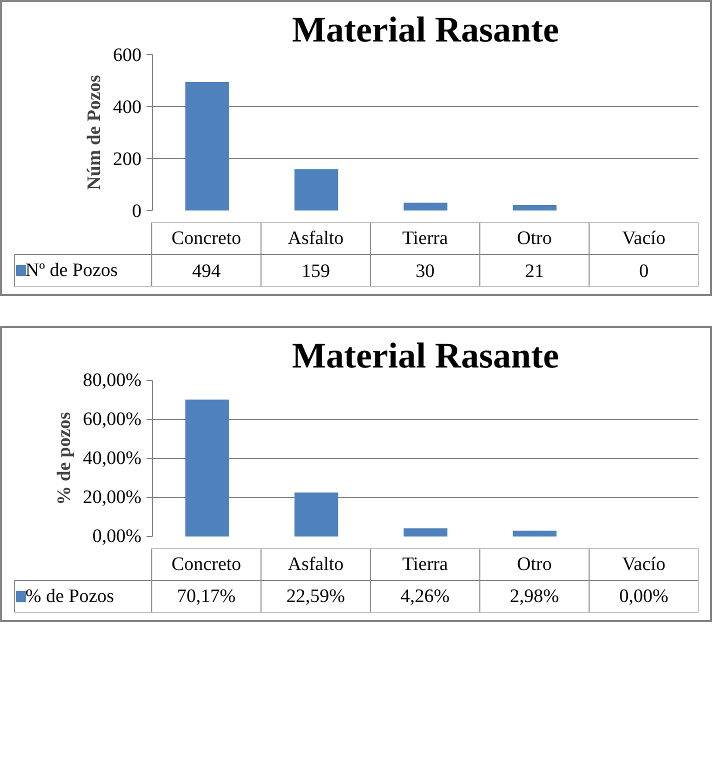 This screenshot has height=765, width=725. I want to click on y-tick-label: 0,00%, so click(117, 536).